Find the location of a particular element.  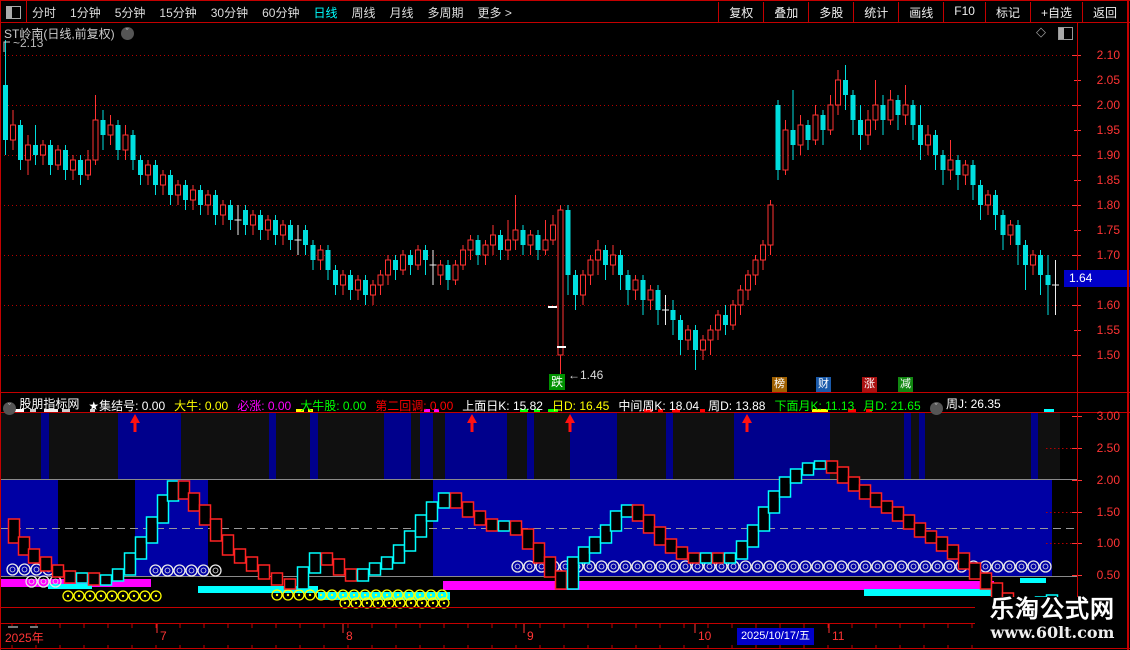

left-border is located at coordinates (0, 325).